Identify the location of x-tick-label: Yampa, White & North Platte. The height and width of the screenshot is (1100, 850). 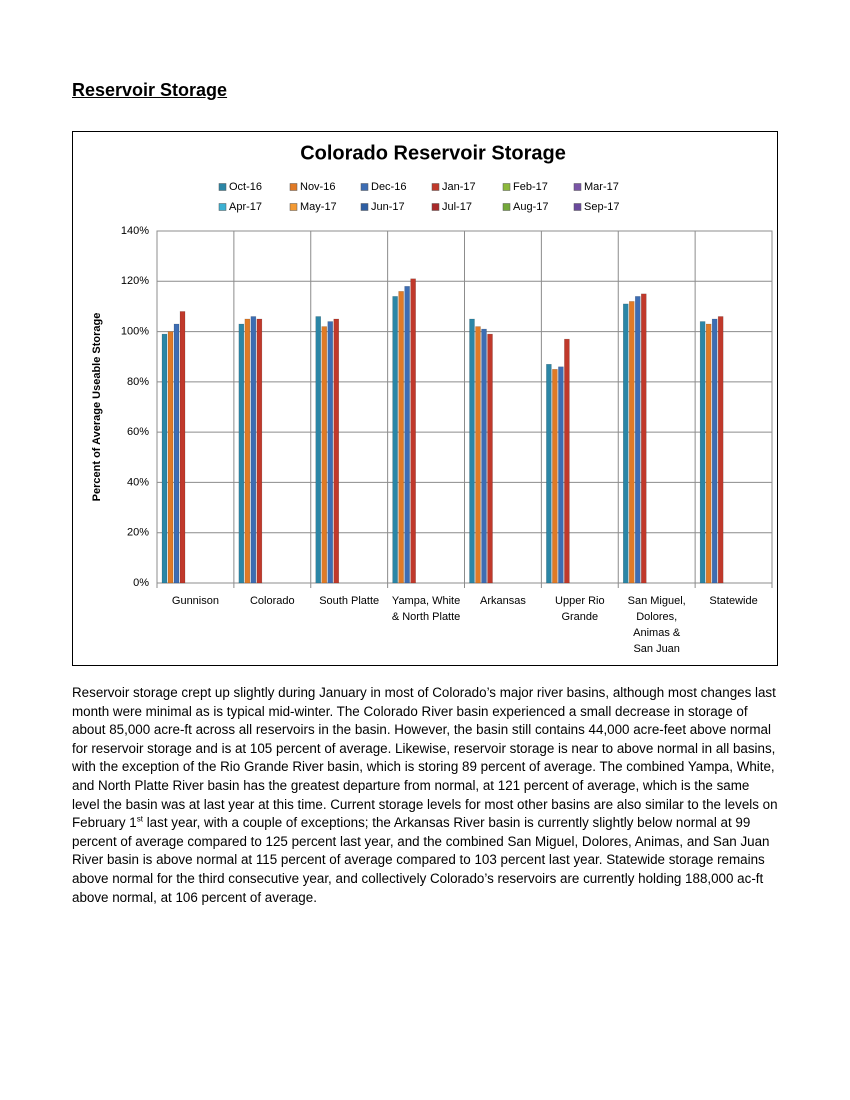
(426, 609).